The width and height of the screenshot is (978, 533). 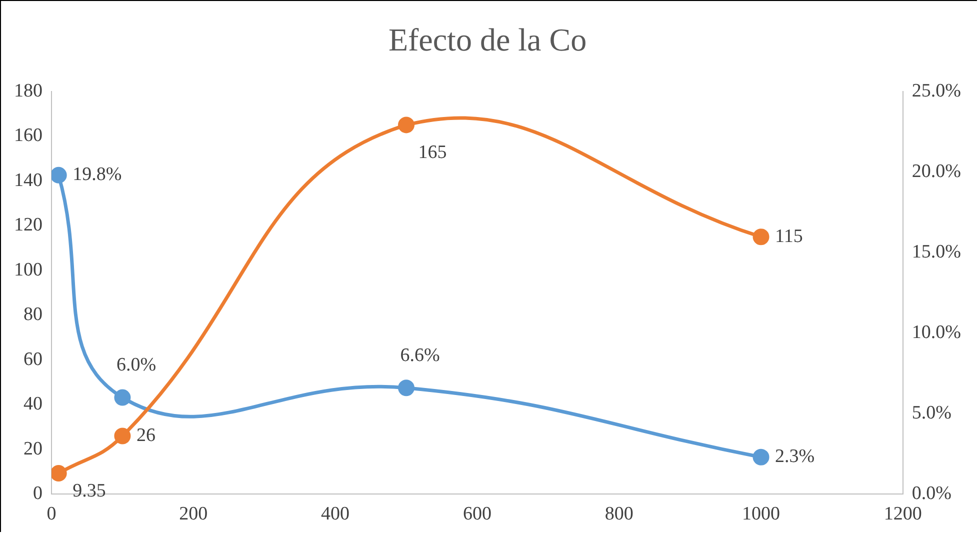 I want to click on data-label: 165, so click(x=432, y=152).